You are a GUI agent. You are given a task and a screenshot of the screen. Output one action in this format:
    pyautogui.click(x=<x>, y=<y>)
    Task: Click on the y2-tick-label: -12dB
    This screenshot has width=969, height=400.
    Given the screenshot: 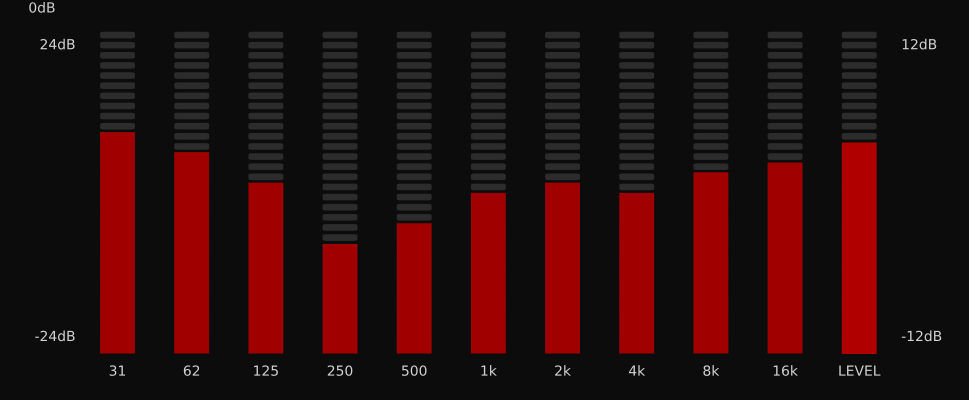 What is the action you would take?
    pyautogui.click(x=922, y=336)
    